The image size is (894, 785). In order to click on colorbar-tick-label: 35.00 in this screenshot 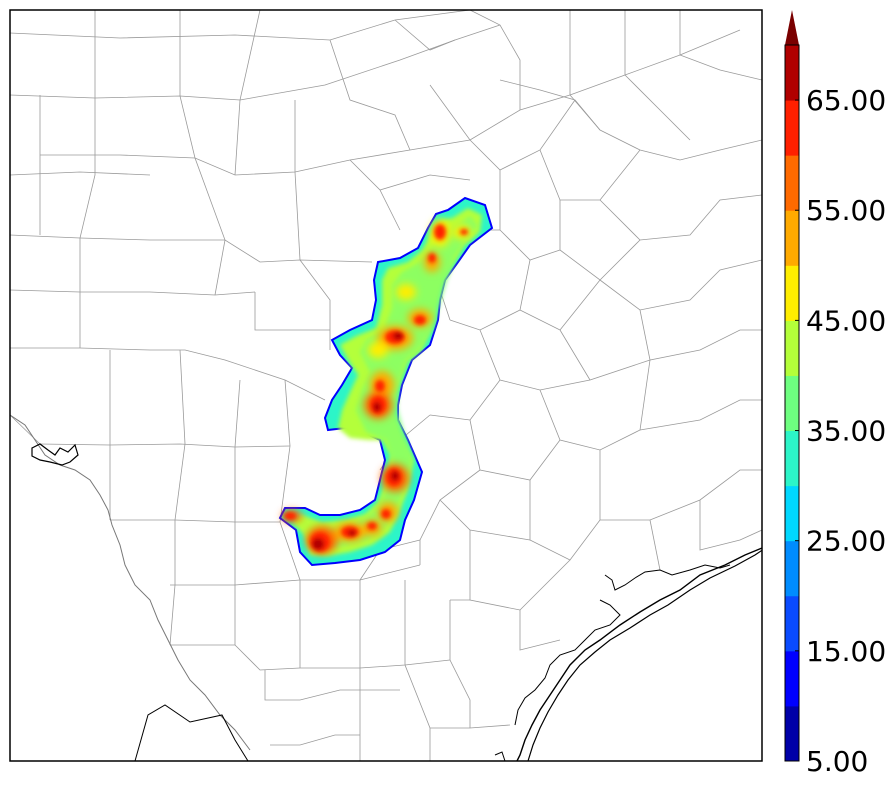, I will do `click(846, 431)`.